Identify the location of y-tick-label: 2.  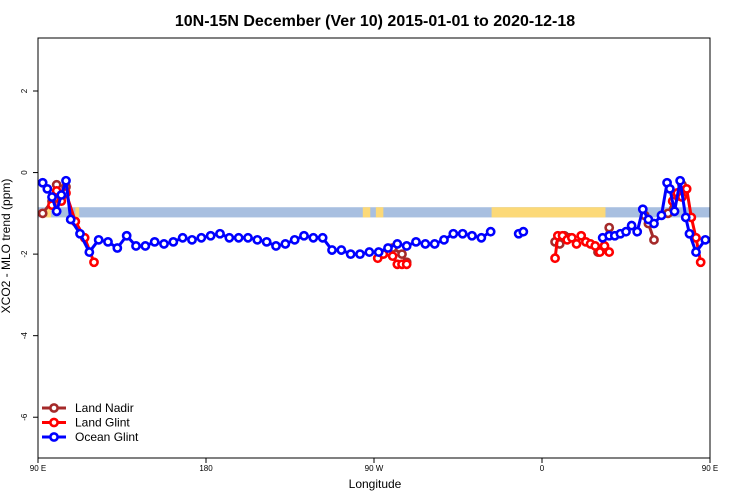
(24, 90).